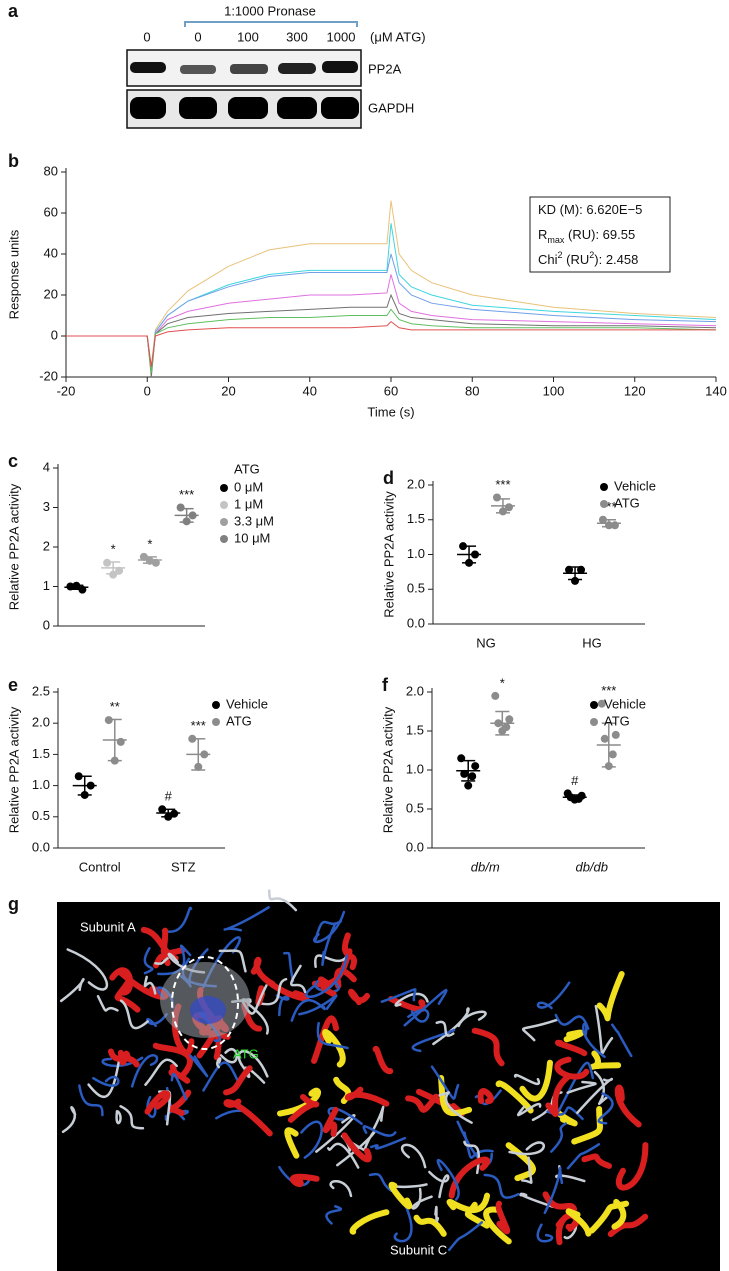  Describe the element at coordinates (246, 1053) in the screenshot. I see `ligand-label: ATG` at that location.